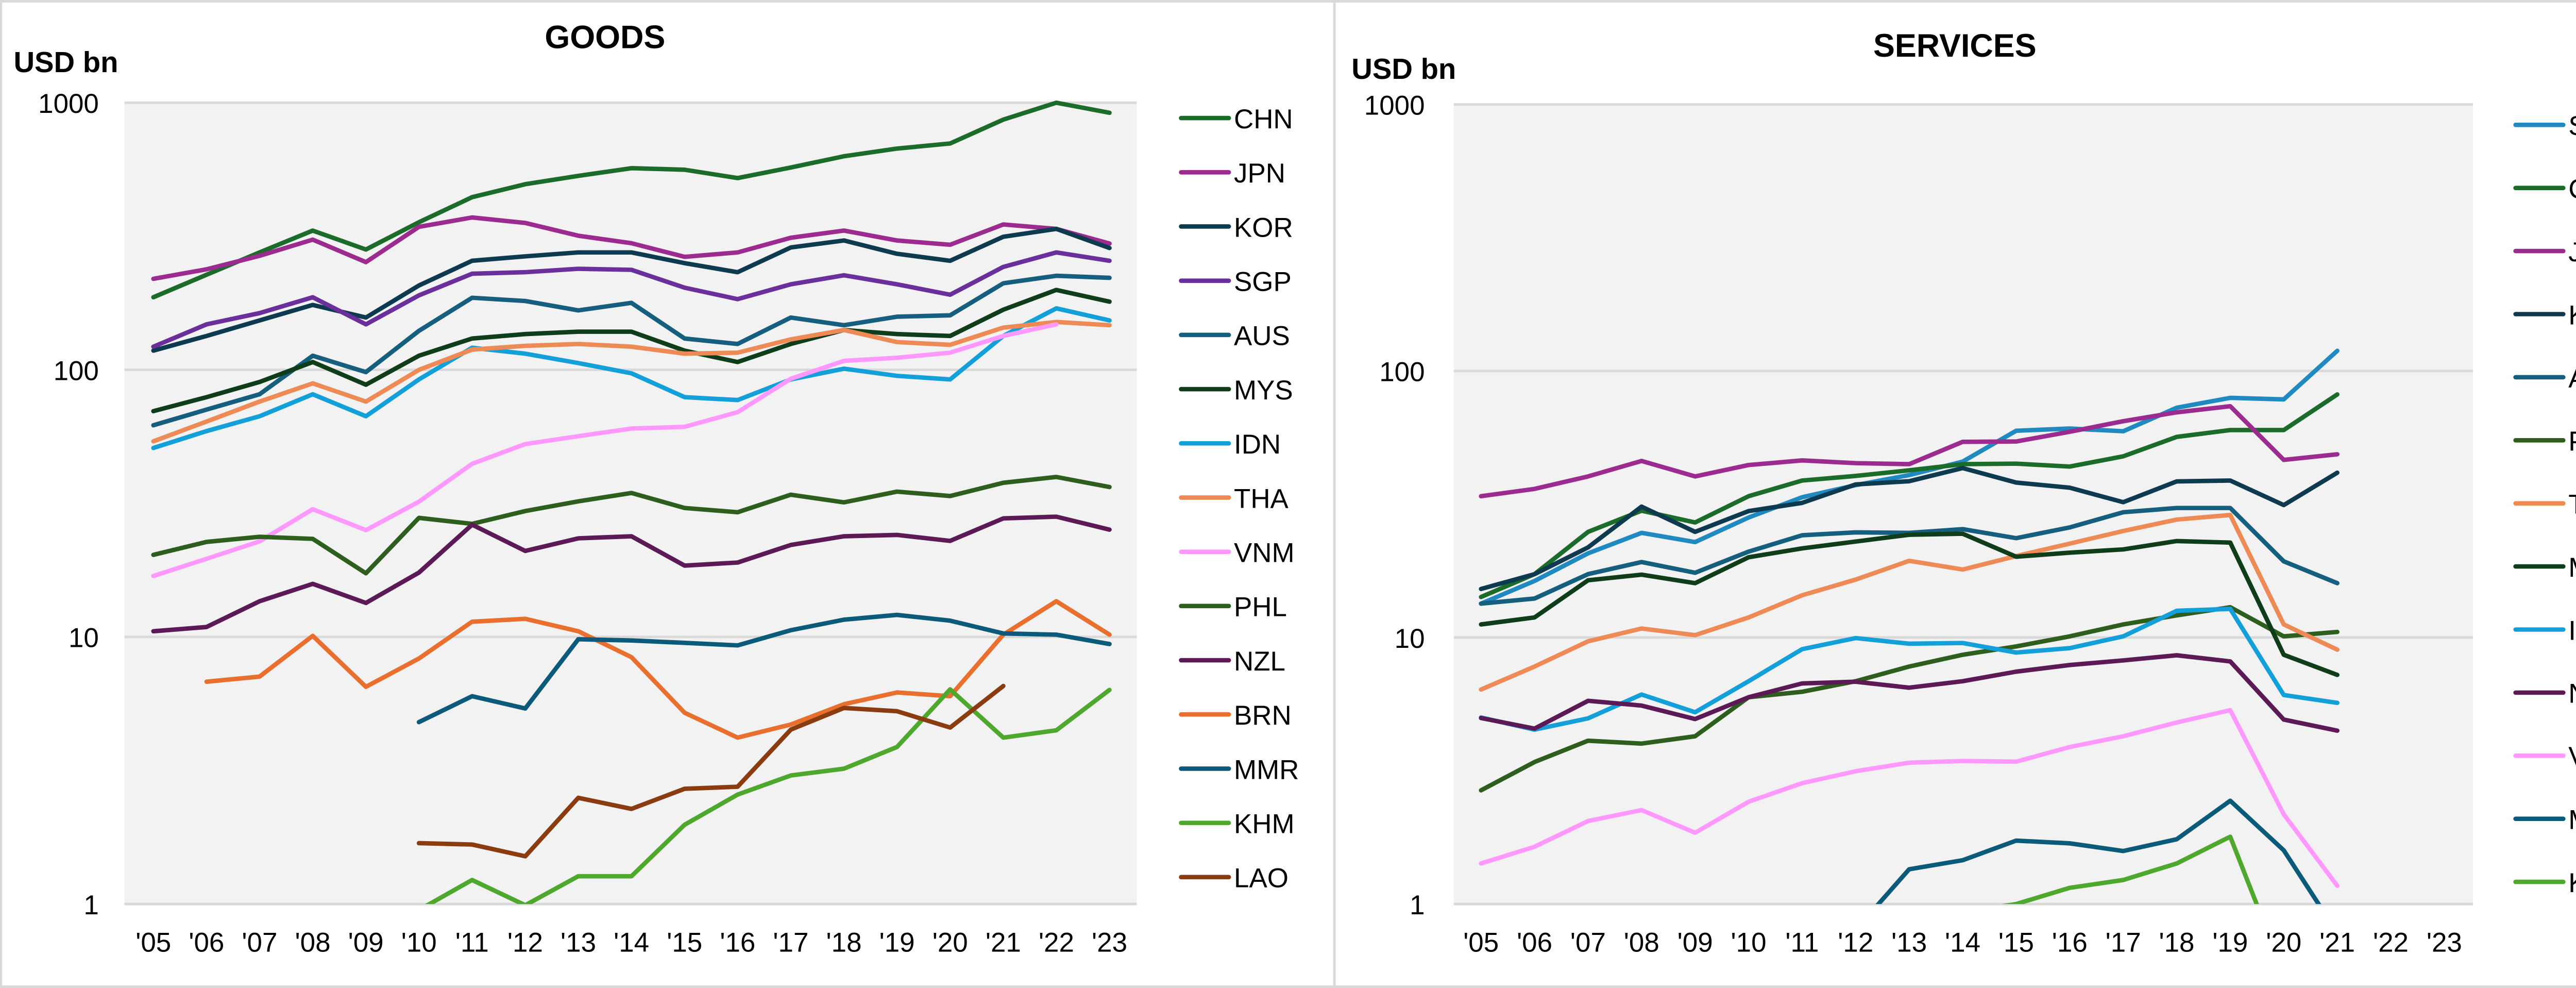 The width and height of the screenshot is (2576, 988). What do you see at coordinates (1056, 943) in the screenshot?
I see `x-tick-label: '22` at bounding box center [1056, 943].